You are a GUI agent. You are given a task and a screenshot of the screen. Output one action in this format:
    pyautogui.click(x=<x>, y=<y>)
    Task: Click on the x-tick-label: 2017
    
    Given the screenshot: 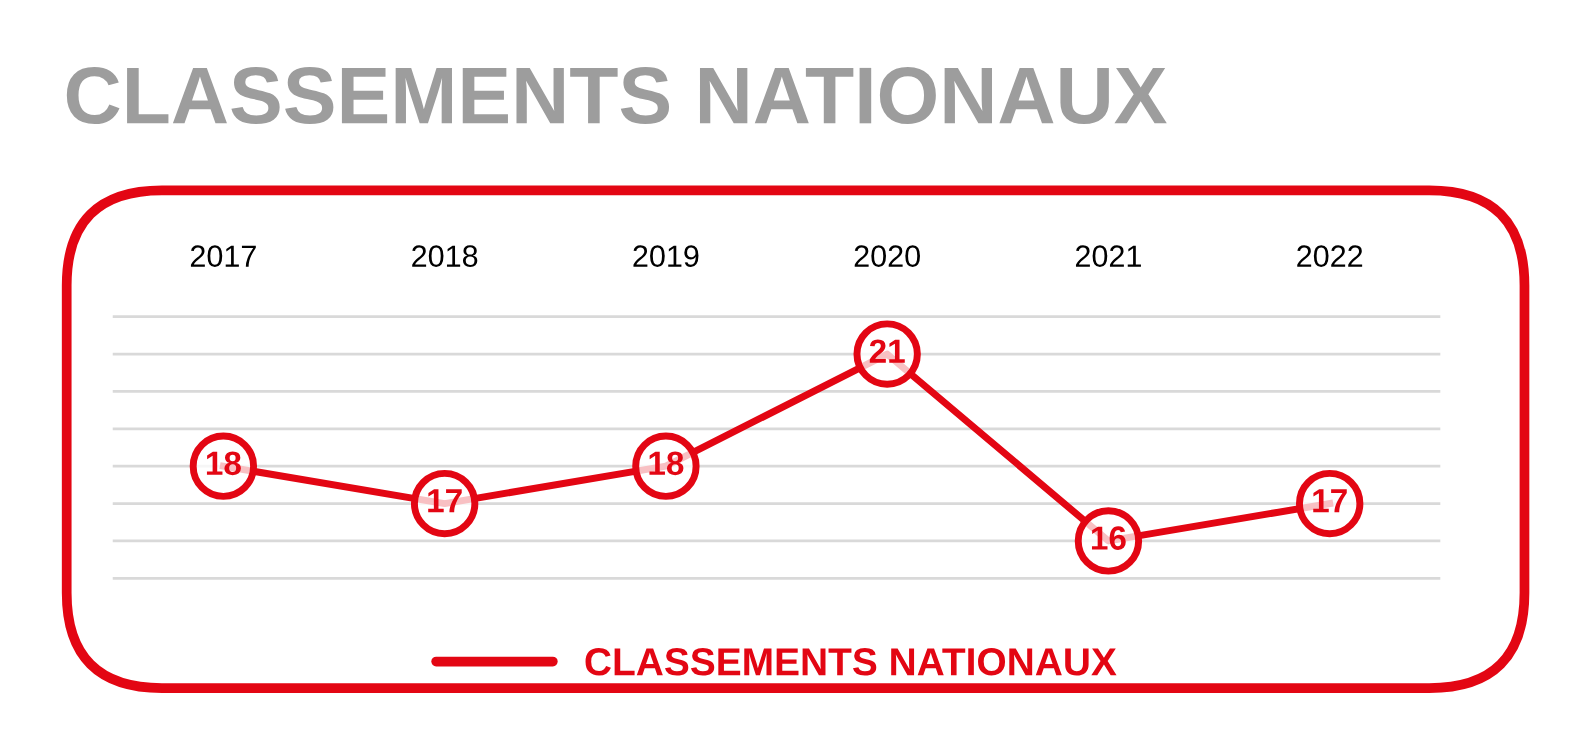 What is the action you would take?
    pyautogui.click(x=223, y=256)
    